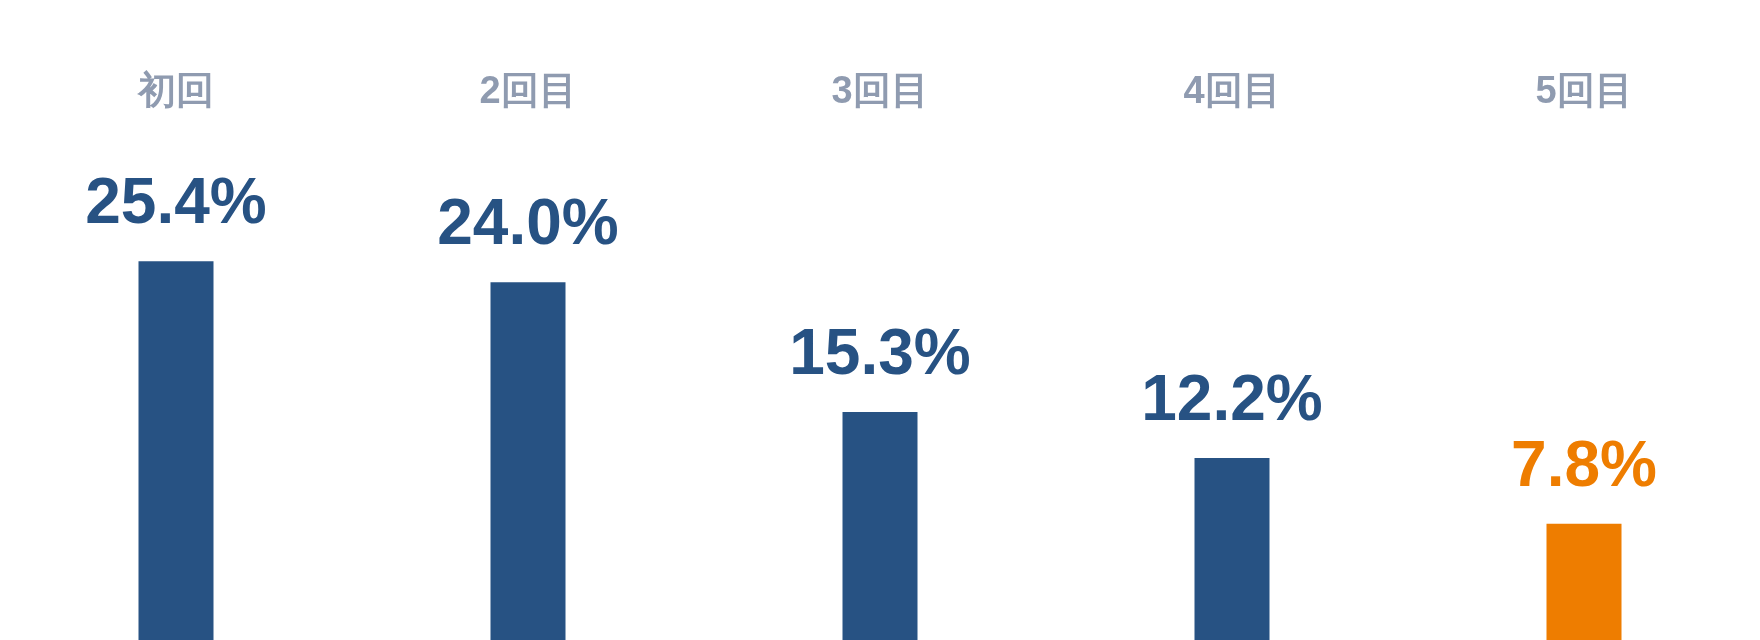 This screenshot has width=1760, height=640. I want to click on data-label: 25.4%, so click(176, 201).